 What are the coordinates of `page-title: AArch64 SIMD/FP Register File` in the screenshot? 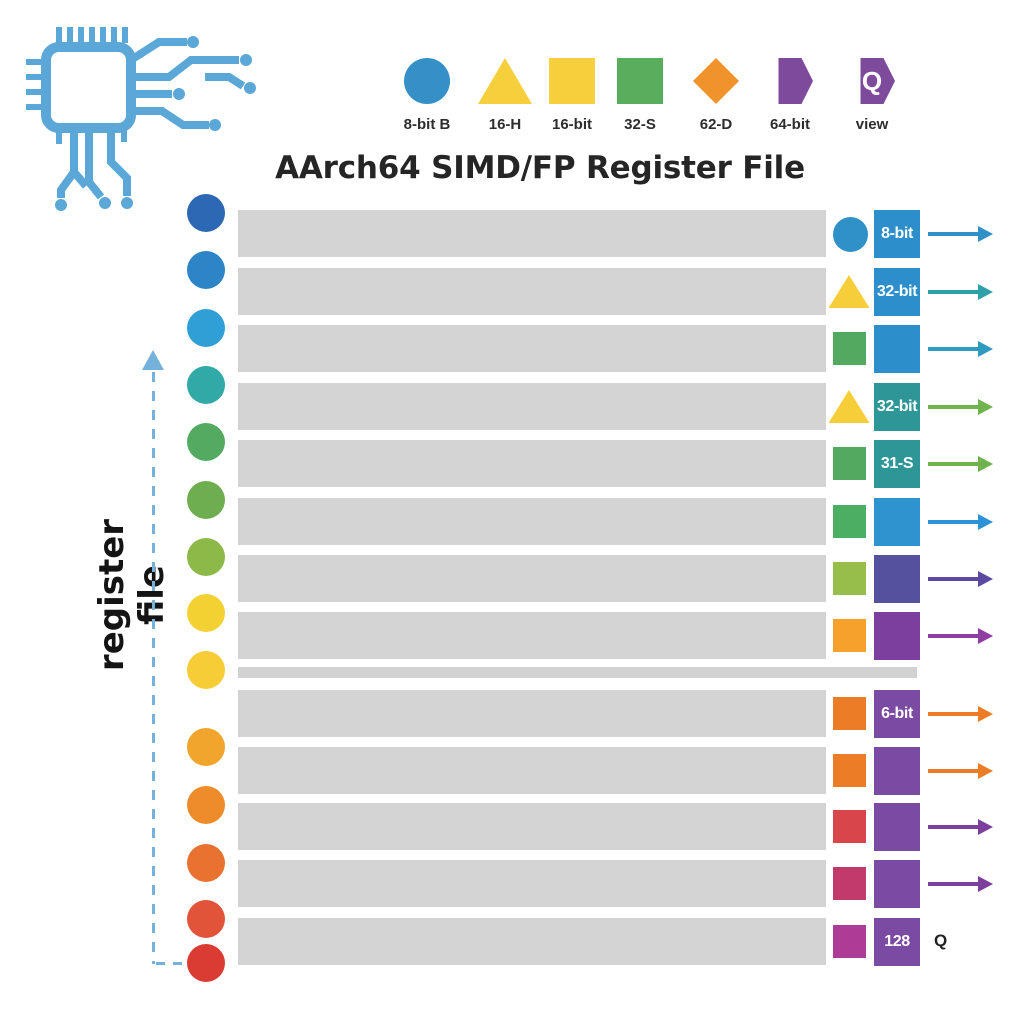 It's located at (540, 168).